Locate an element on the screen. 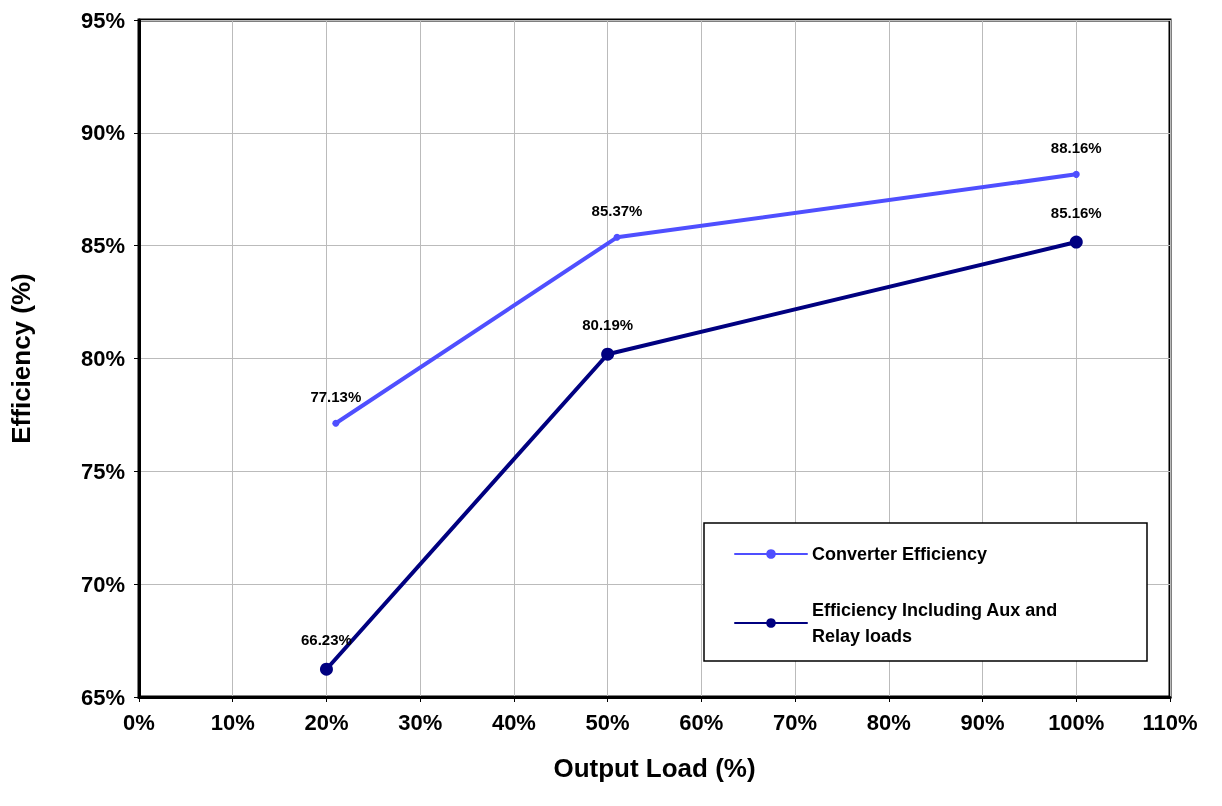 This screenshot has width=1222, height=806. legend-label: Converter Efficiency is located at coordinates (900, 554).